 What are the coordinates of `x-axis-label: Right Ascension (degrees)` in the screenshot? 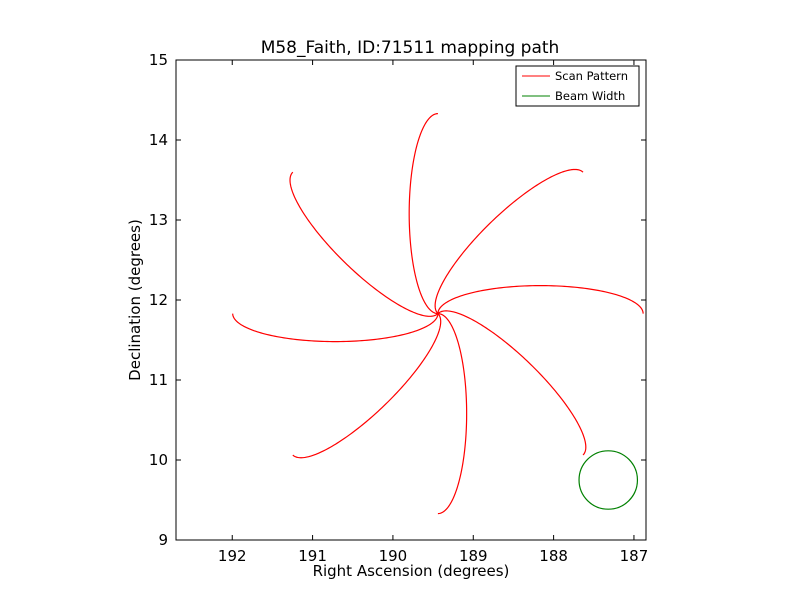 It's located at (411, 571).